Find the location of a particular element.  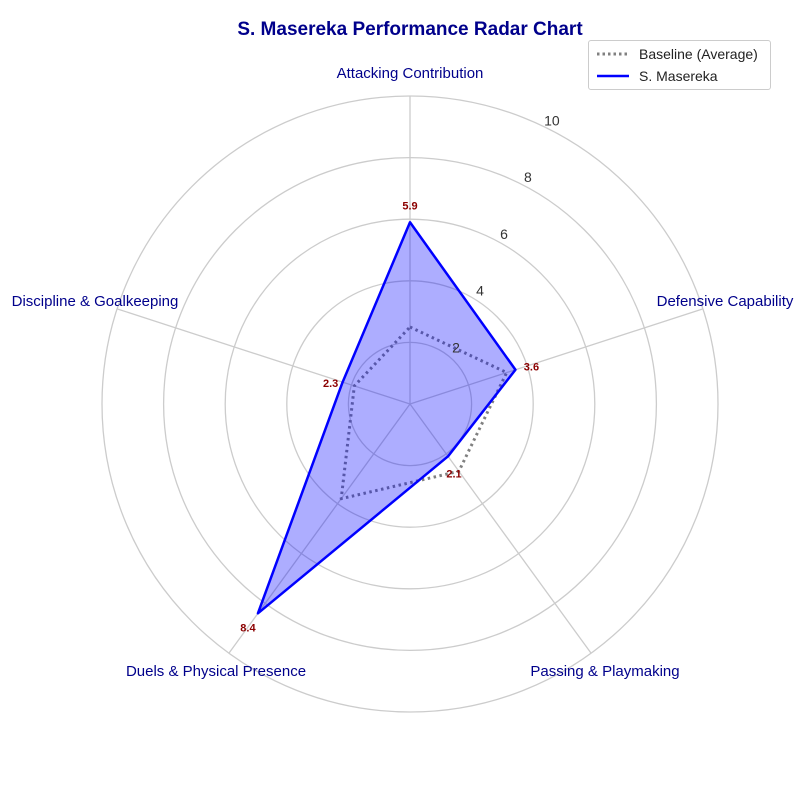

radial-tick-labels: 2 4 6 8 10 is located at coordinates (506, 233).